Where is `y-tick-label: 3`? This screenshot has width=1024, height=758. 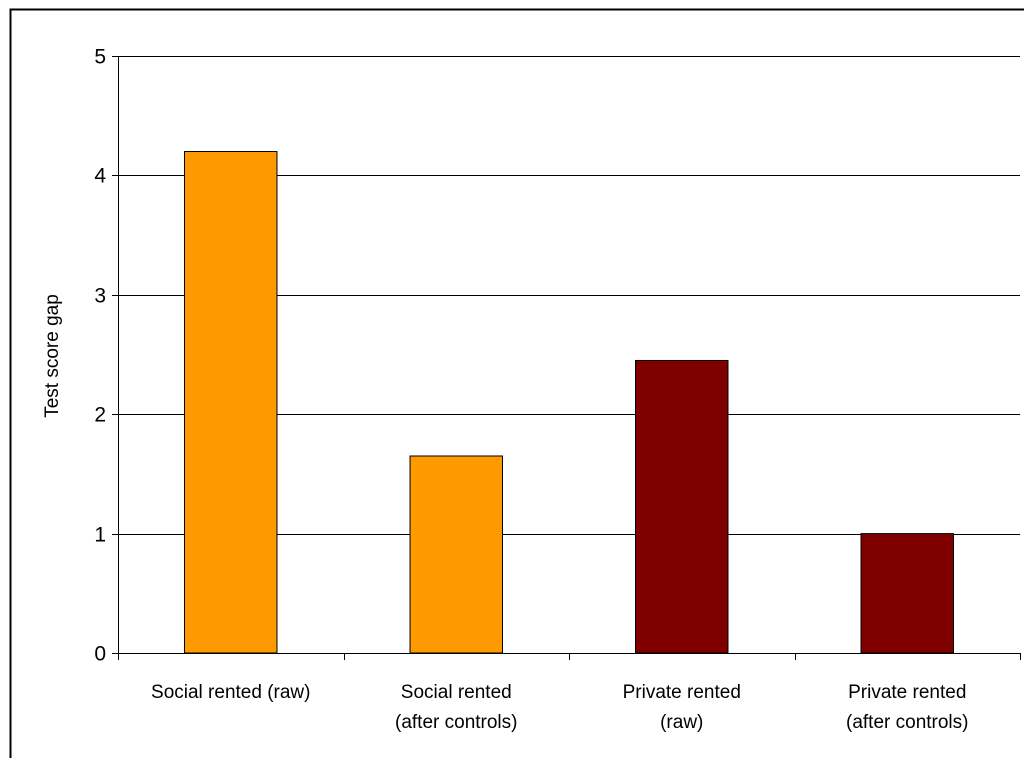 y-tick-label: 3 is located at coordinates (100, 296).